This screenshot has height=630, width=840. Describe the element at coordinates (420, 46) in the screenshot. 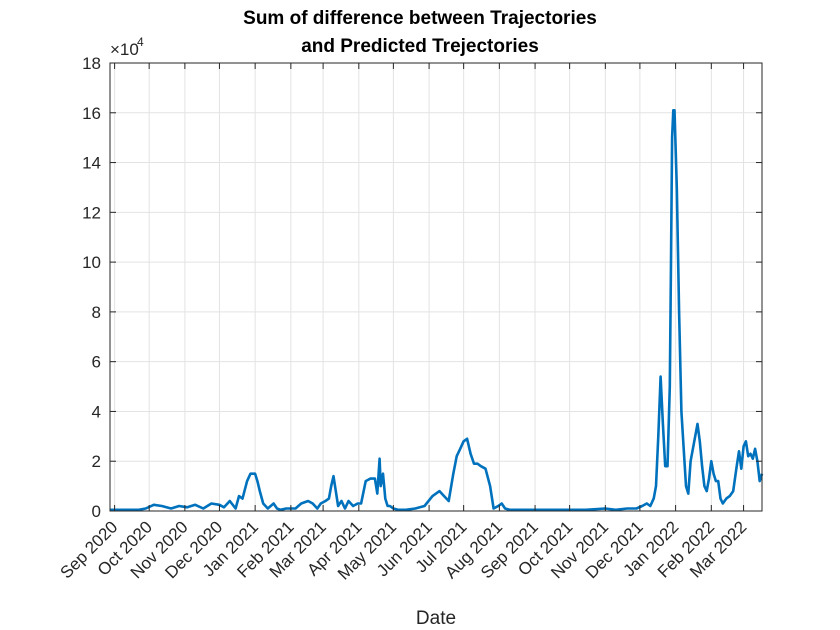

I see `chart-title-line-2: and Predicted Trejectories` at that location.